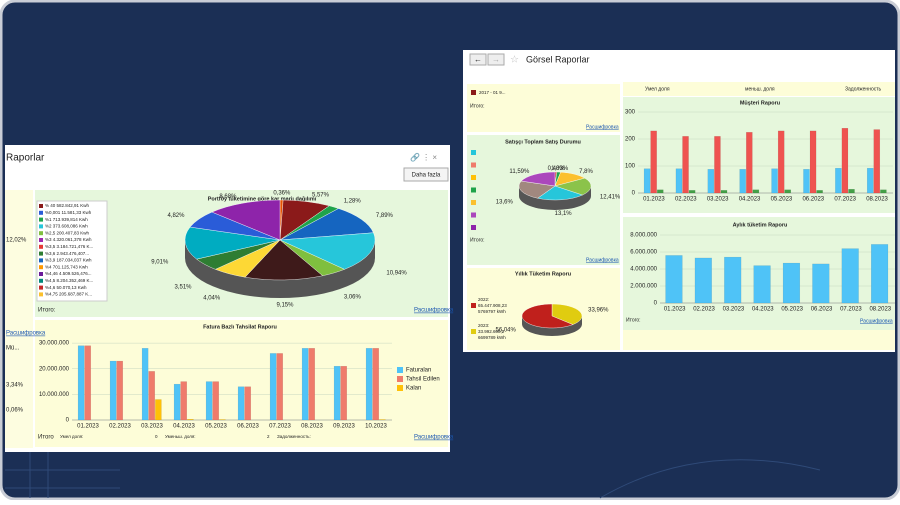 This screenshot has height=505, width=900. What do you see at coordinates (519, 172) in the screenshot?
I see `slice-label: 11,59%` at bounding box center [519, 172].